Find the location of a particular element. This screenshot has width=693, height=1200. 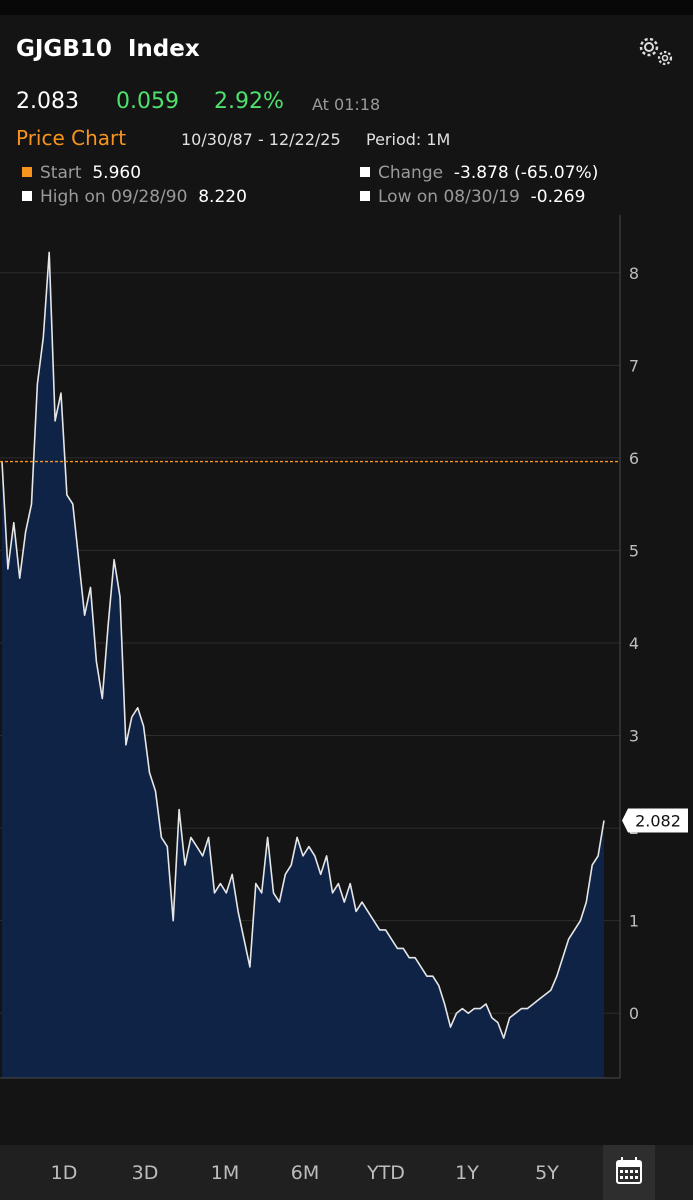

calendar-tab is located at coordinates (629, 1172).